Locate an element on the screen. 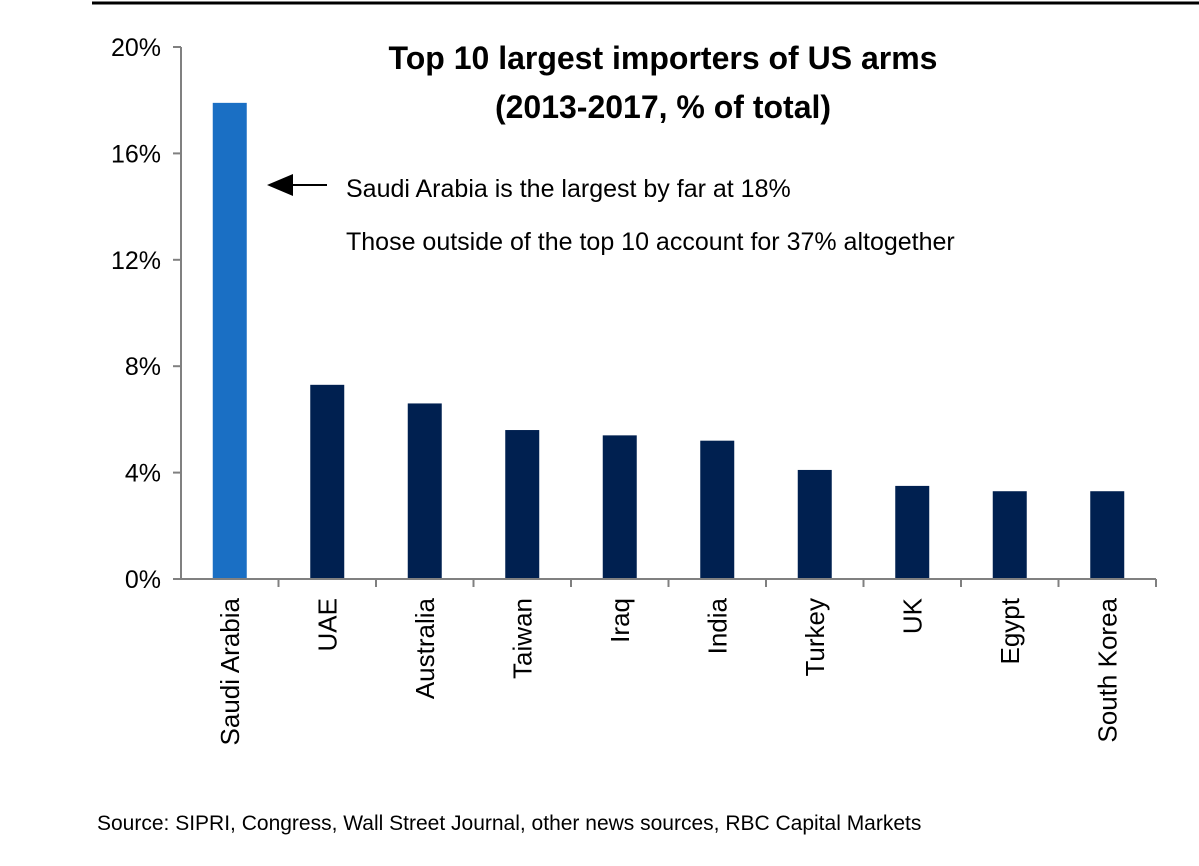 The height and width of the screenshot is (866, 1199). x-tick-label: Turkey is located at coordinates (815, 637).